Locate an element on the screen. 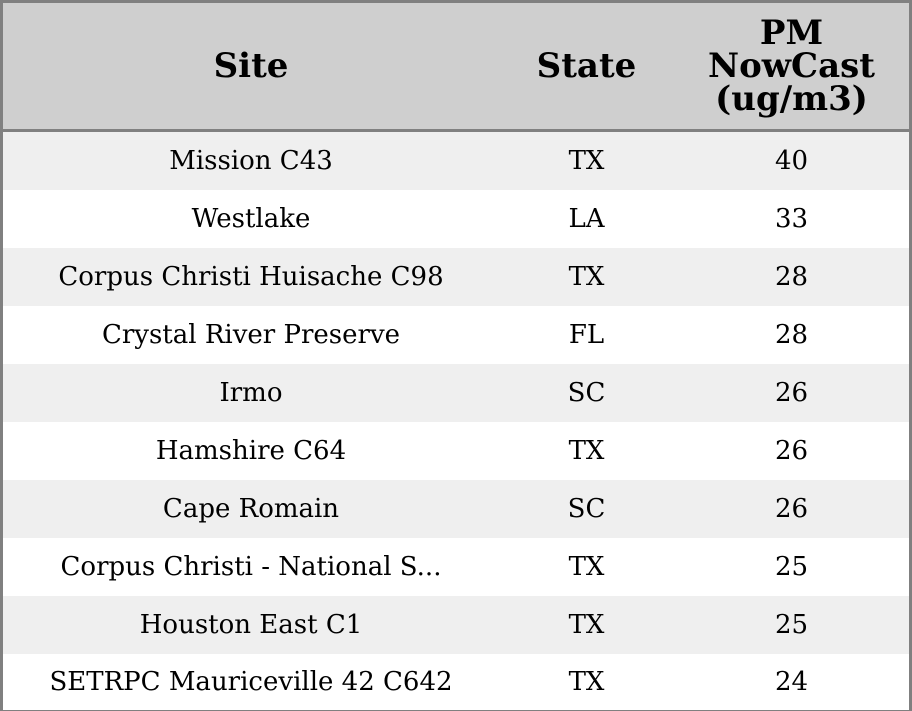 The width and height of the screenshot is (912, 711). cell-pm: 24 is located at coordinates (791, 682).